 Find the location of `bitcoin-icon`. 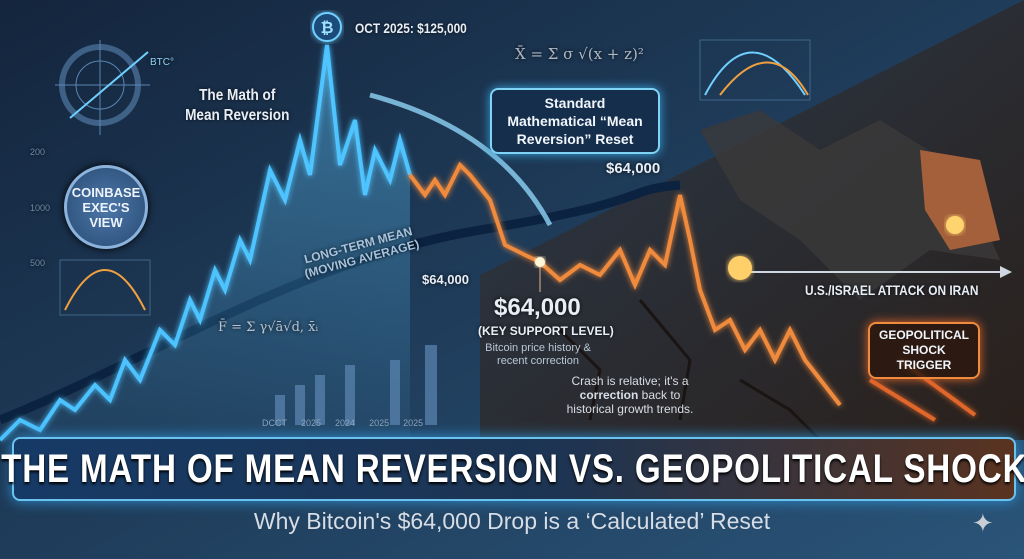

bitcoin-icon is located at coordinates (327, 27).